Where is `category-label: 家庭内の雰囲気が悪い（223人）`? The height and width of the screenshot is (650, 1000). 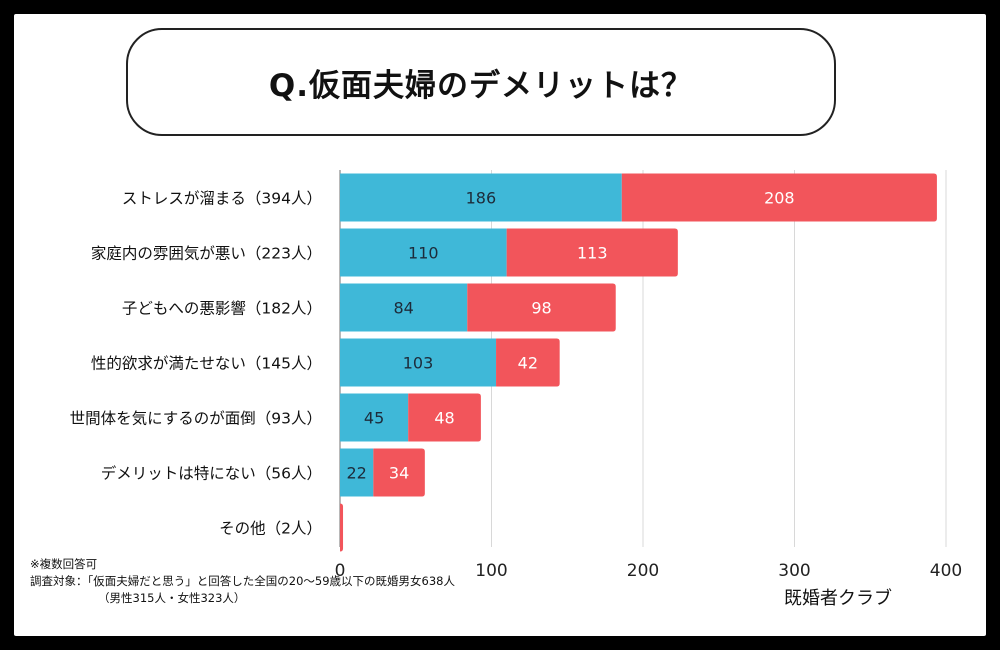 category-label: 家庭内の雰囲気が悪い（223人） is located at coordinates (206, 254).